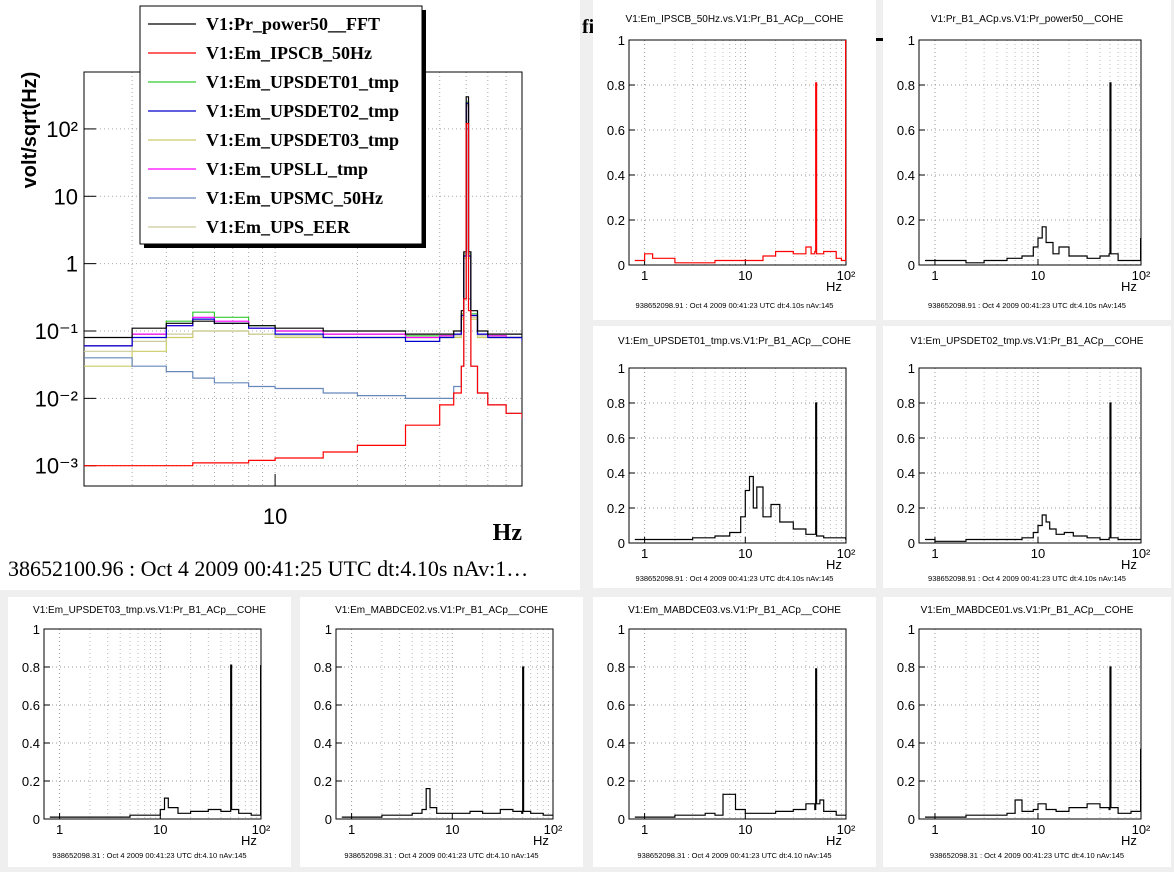 Image resolution: width=1174 pixels, height=872 pixels. What do you see at coordinates (289, 53) in the screenshot?
I see `legend-label: V1:Em_IPSCB_50Hz` at bounding box center [289, 53].